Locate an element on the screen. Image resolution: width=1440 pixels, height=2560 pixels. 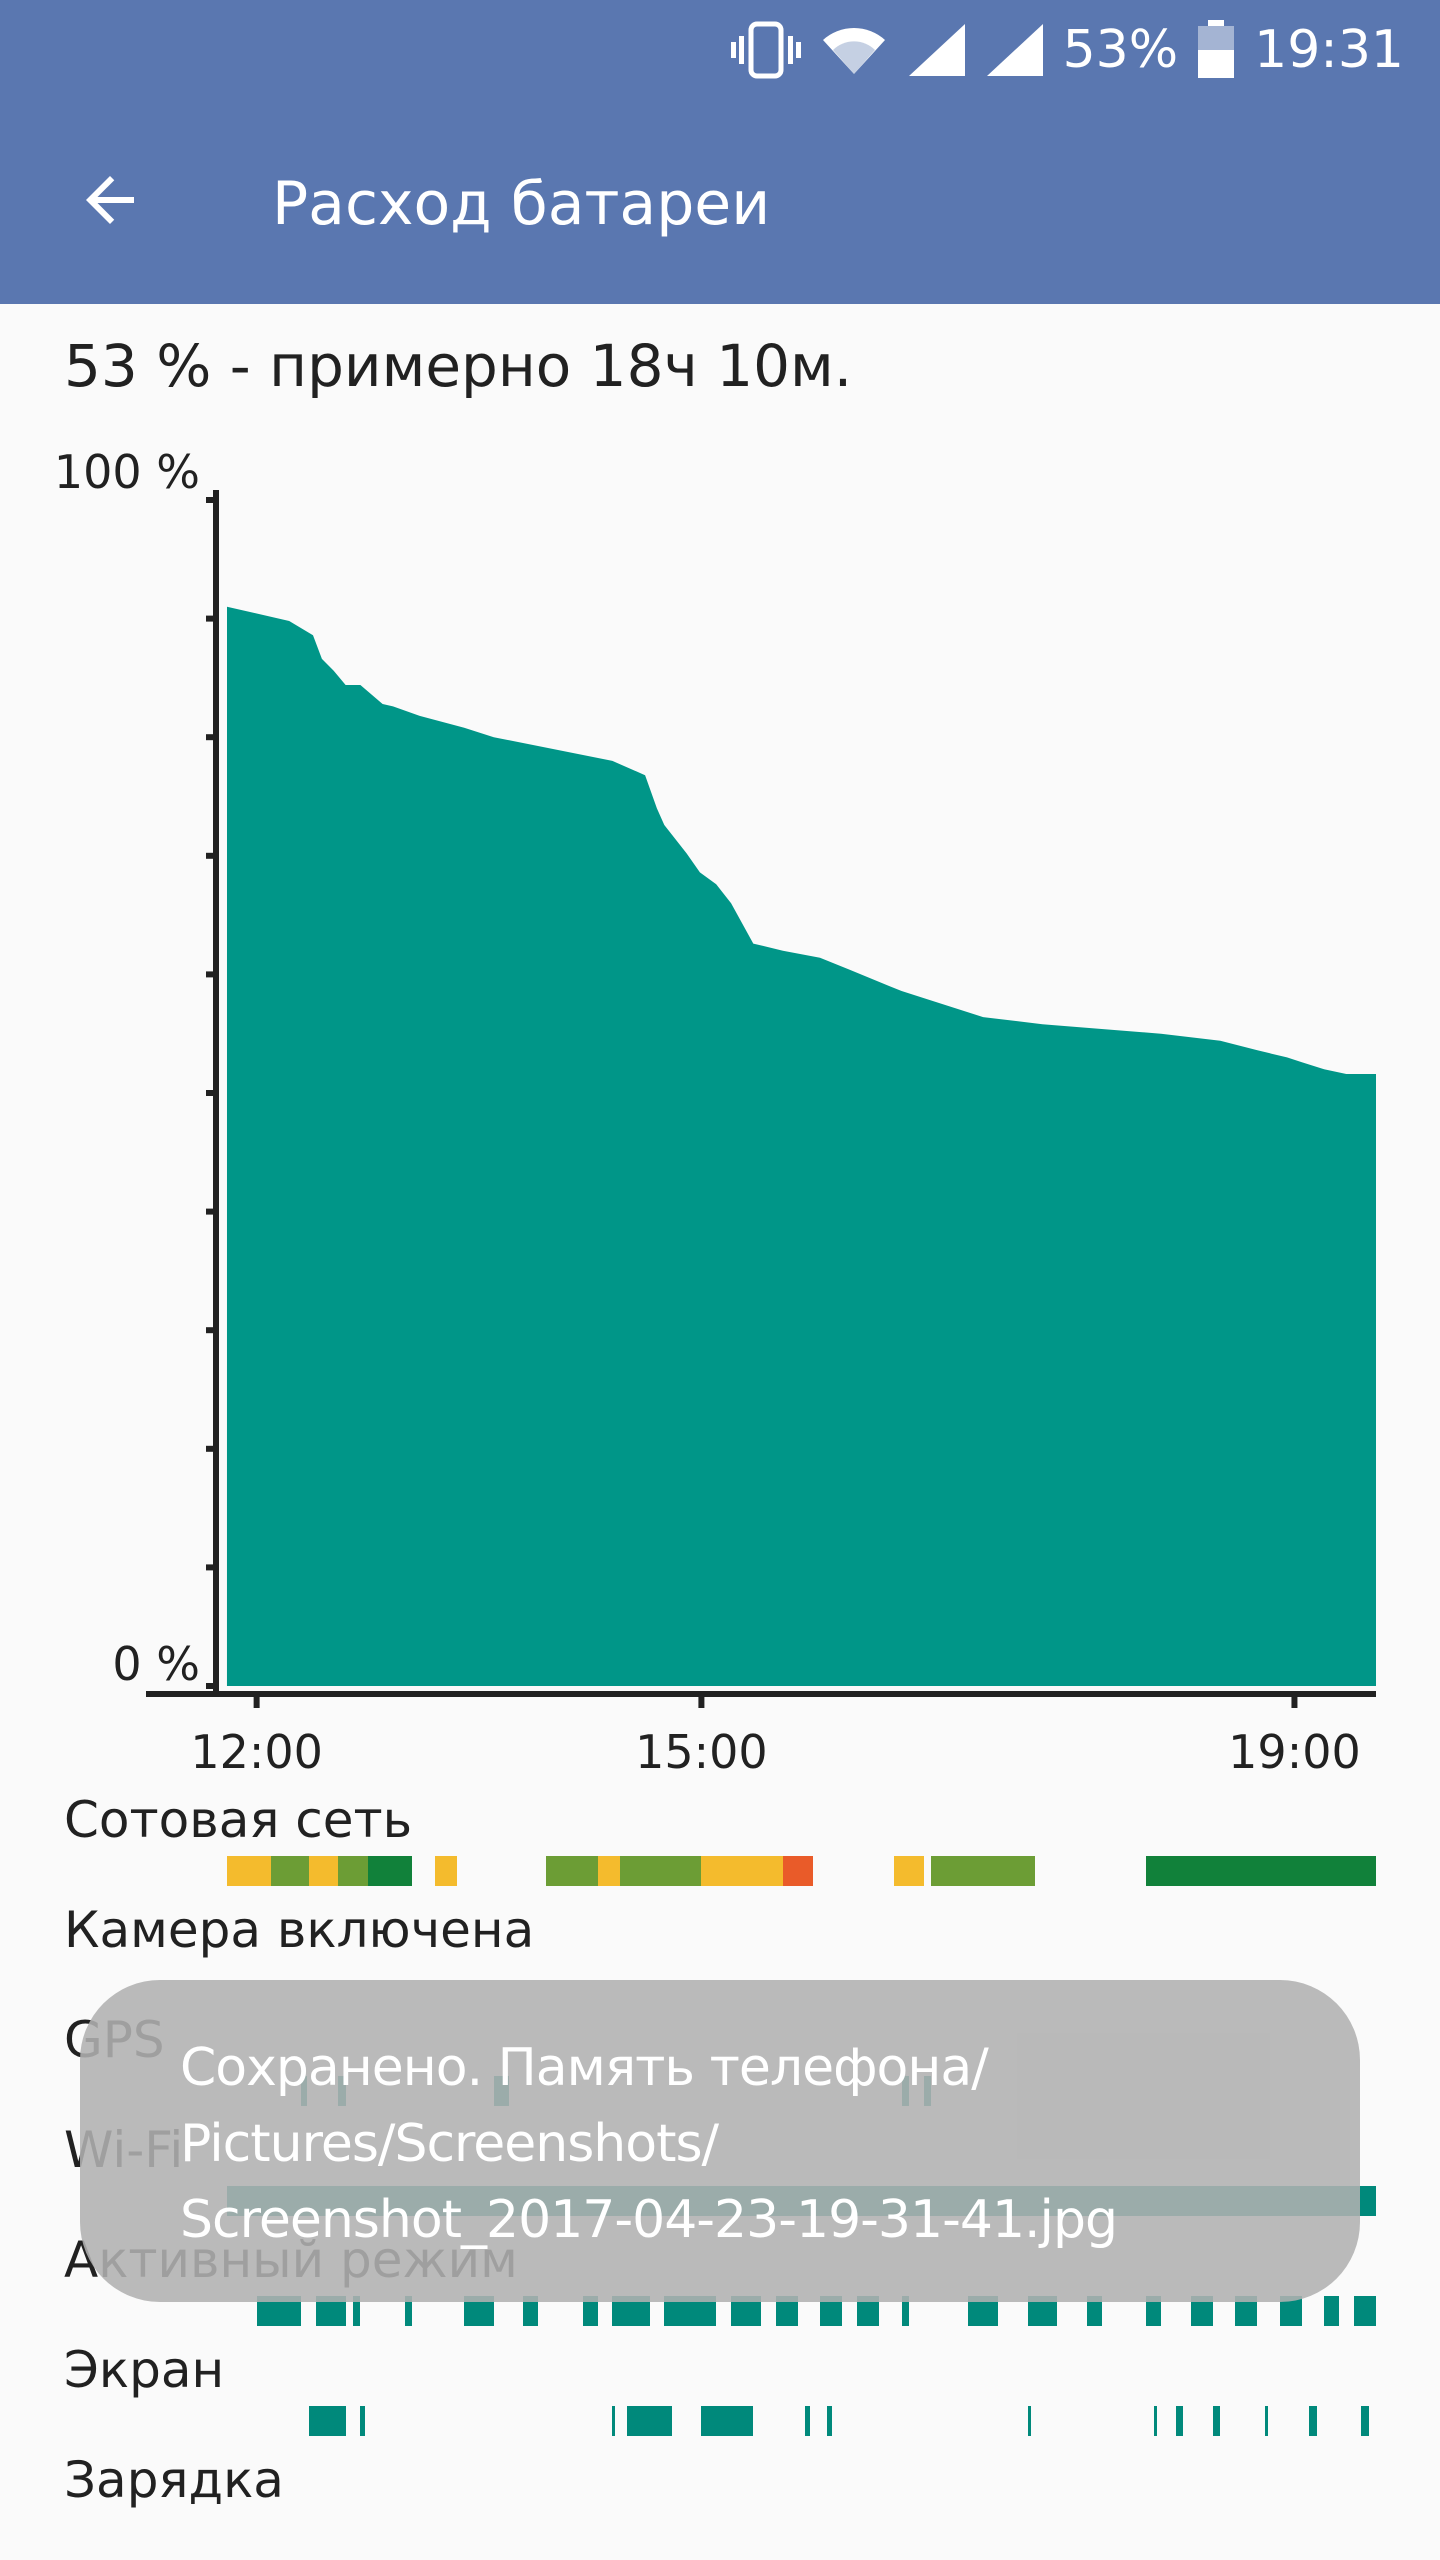
x-tick-label: 15:00 is located at coordinates (701, 1747).